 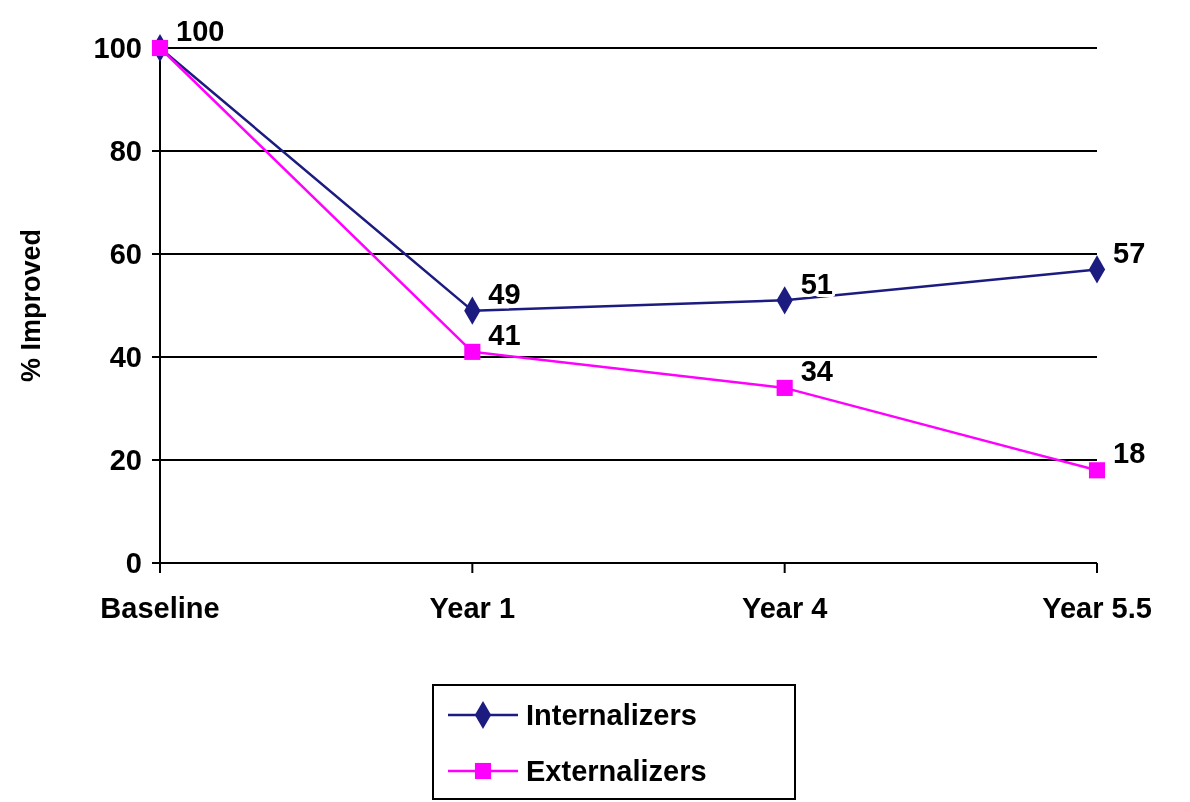 I want to click on y-tick-label: 80, so click(x=125, y=151).